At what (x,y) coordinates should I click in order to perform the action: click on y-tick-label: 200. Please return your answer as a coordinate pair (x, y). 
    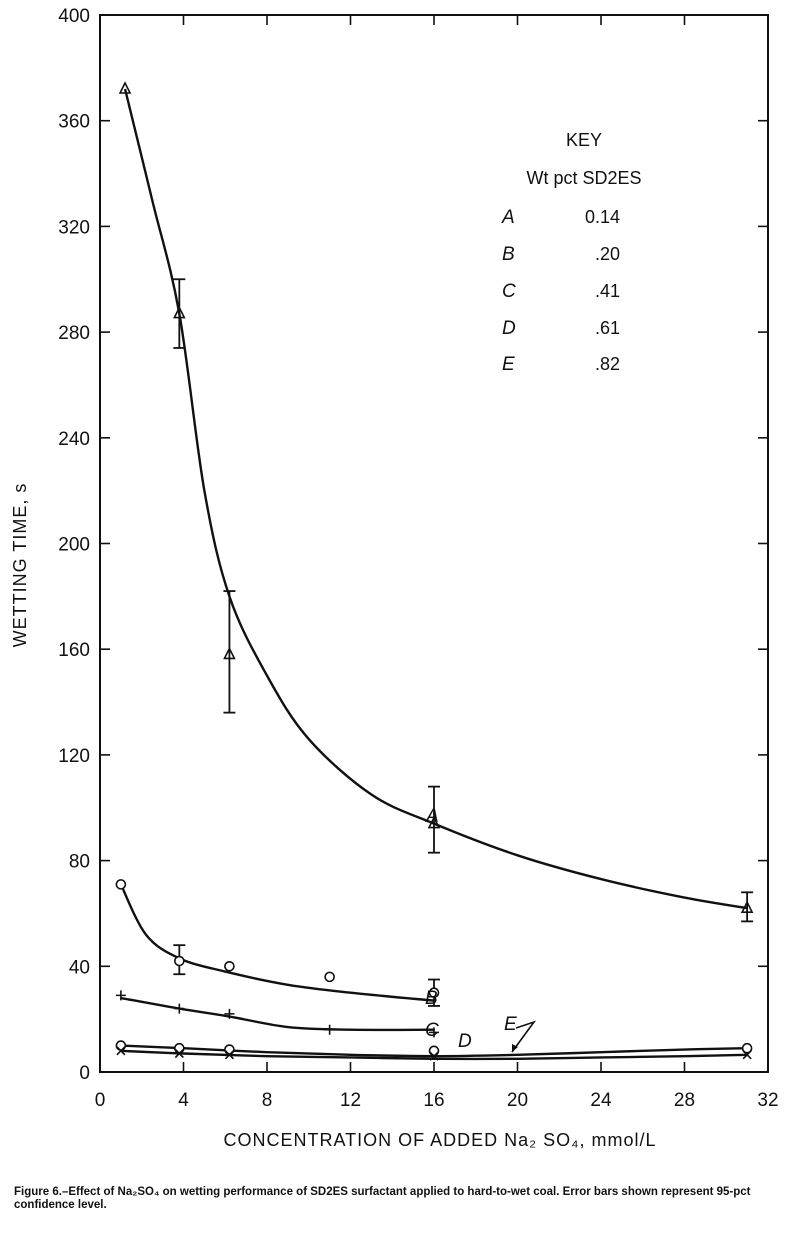
    Looking at the image, I should click on (74, 545).